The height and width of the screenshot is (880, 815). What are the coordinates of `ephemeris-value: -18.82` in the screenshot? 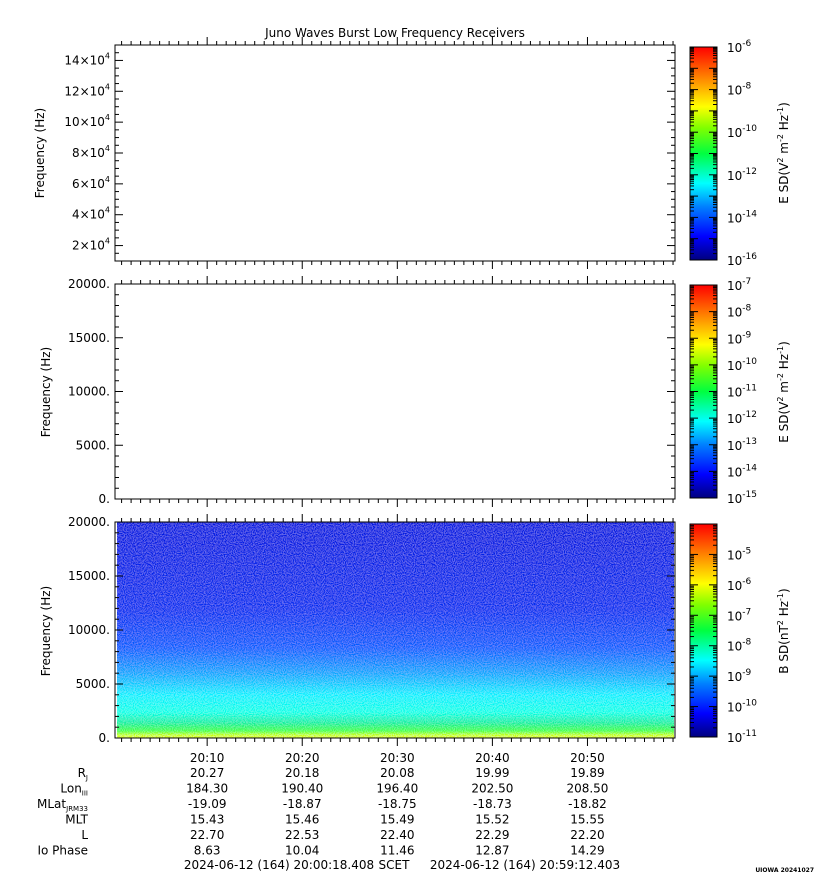 It's located at (587, 804).